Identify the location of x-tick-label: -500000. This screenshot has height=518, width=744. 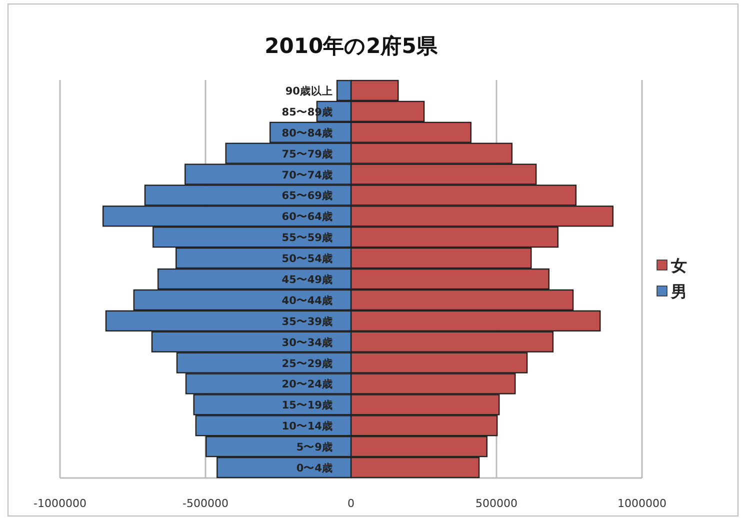
(205, 503).